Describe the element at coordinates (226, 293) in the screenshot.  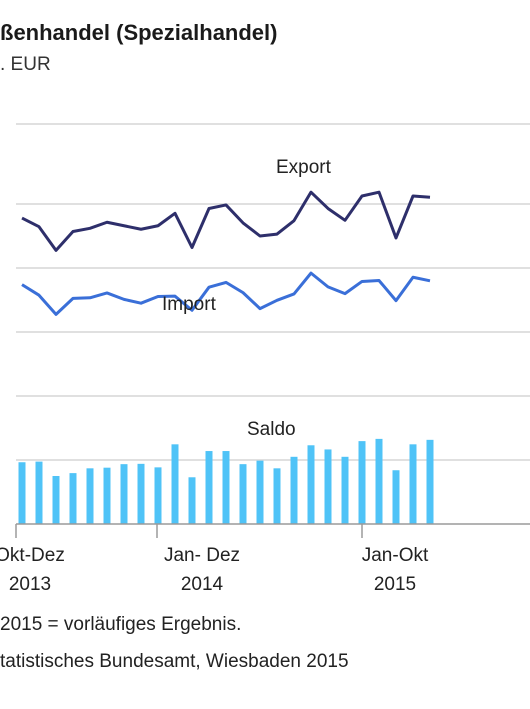
I see `import-line` at that location.